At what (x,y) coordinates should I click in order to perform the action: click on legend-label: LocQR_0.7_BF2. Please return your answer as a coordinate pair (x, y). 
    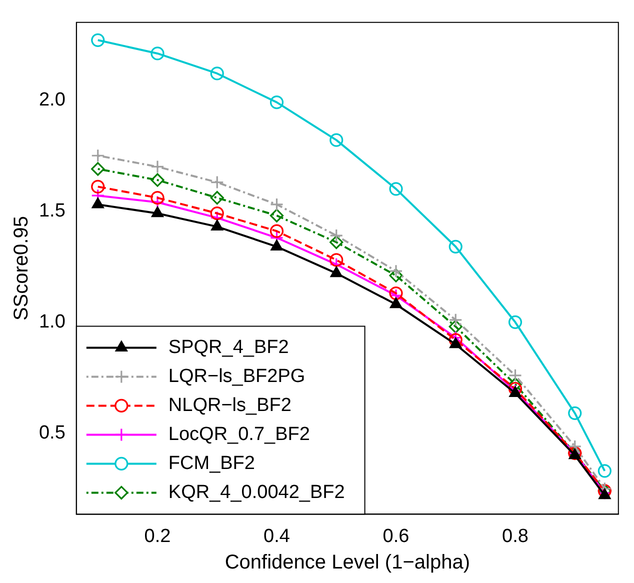
    Looking at the image, I should click on (239, 434).